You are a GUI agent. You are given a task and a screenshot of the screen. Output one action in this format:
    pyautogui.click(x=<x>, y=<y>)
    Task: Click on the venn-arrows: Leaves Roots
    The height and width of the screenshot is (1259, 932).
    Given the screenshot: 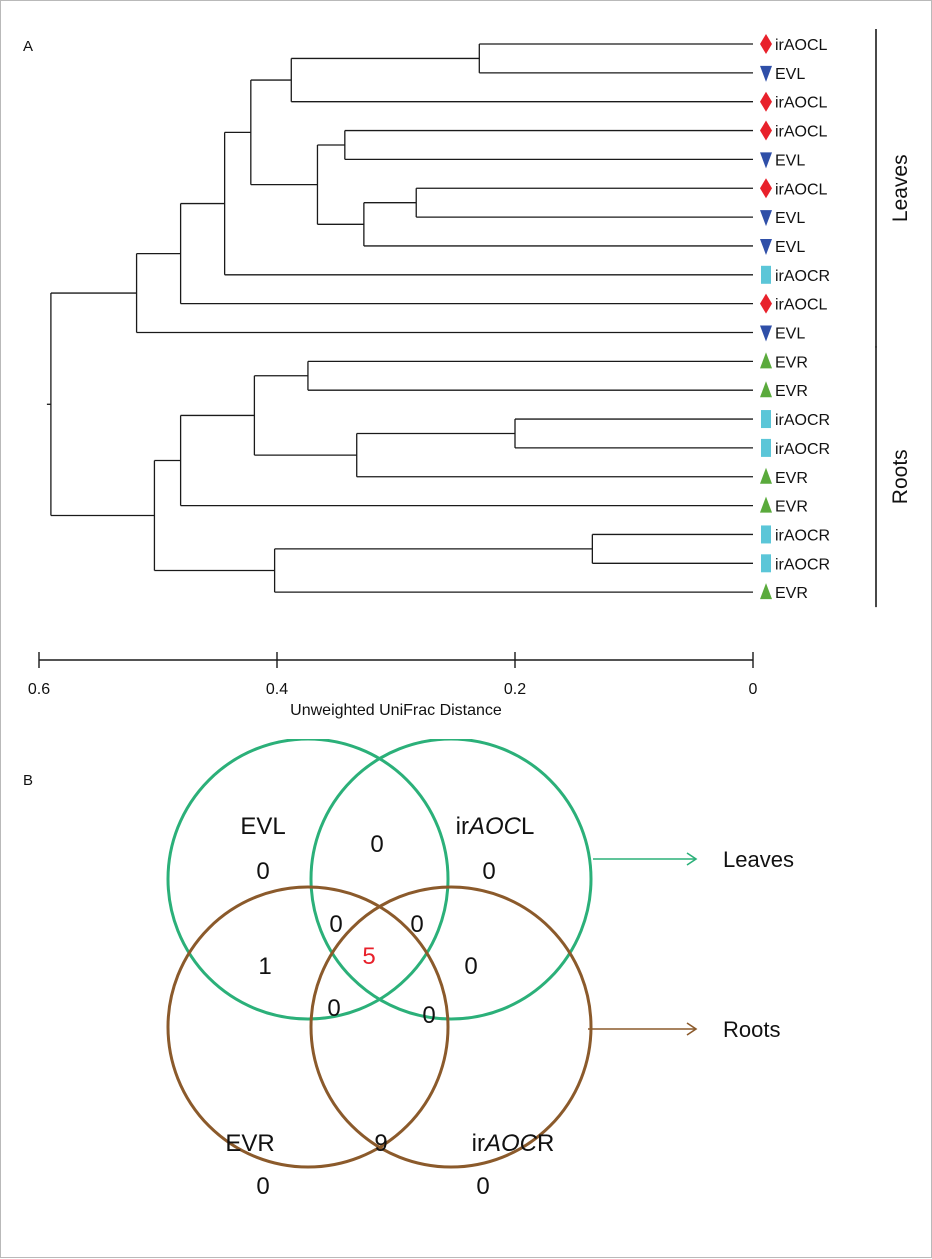 What is the action you would take?
    pyautogui.click(x=691, y=944)
    